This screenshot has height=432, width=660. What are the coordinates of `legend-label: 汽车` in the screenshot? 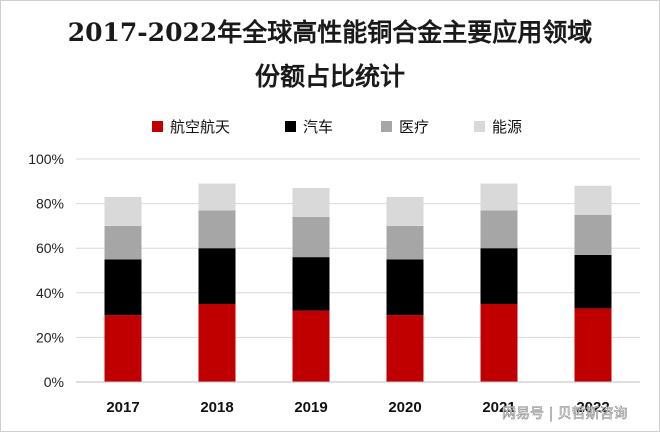 It's located at (318, 127).